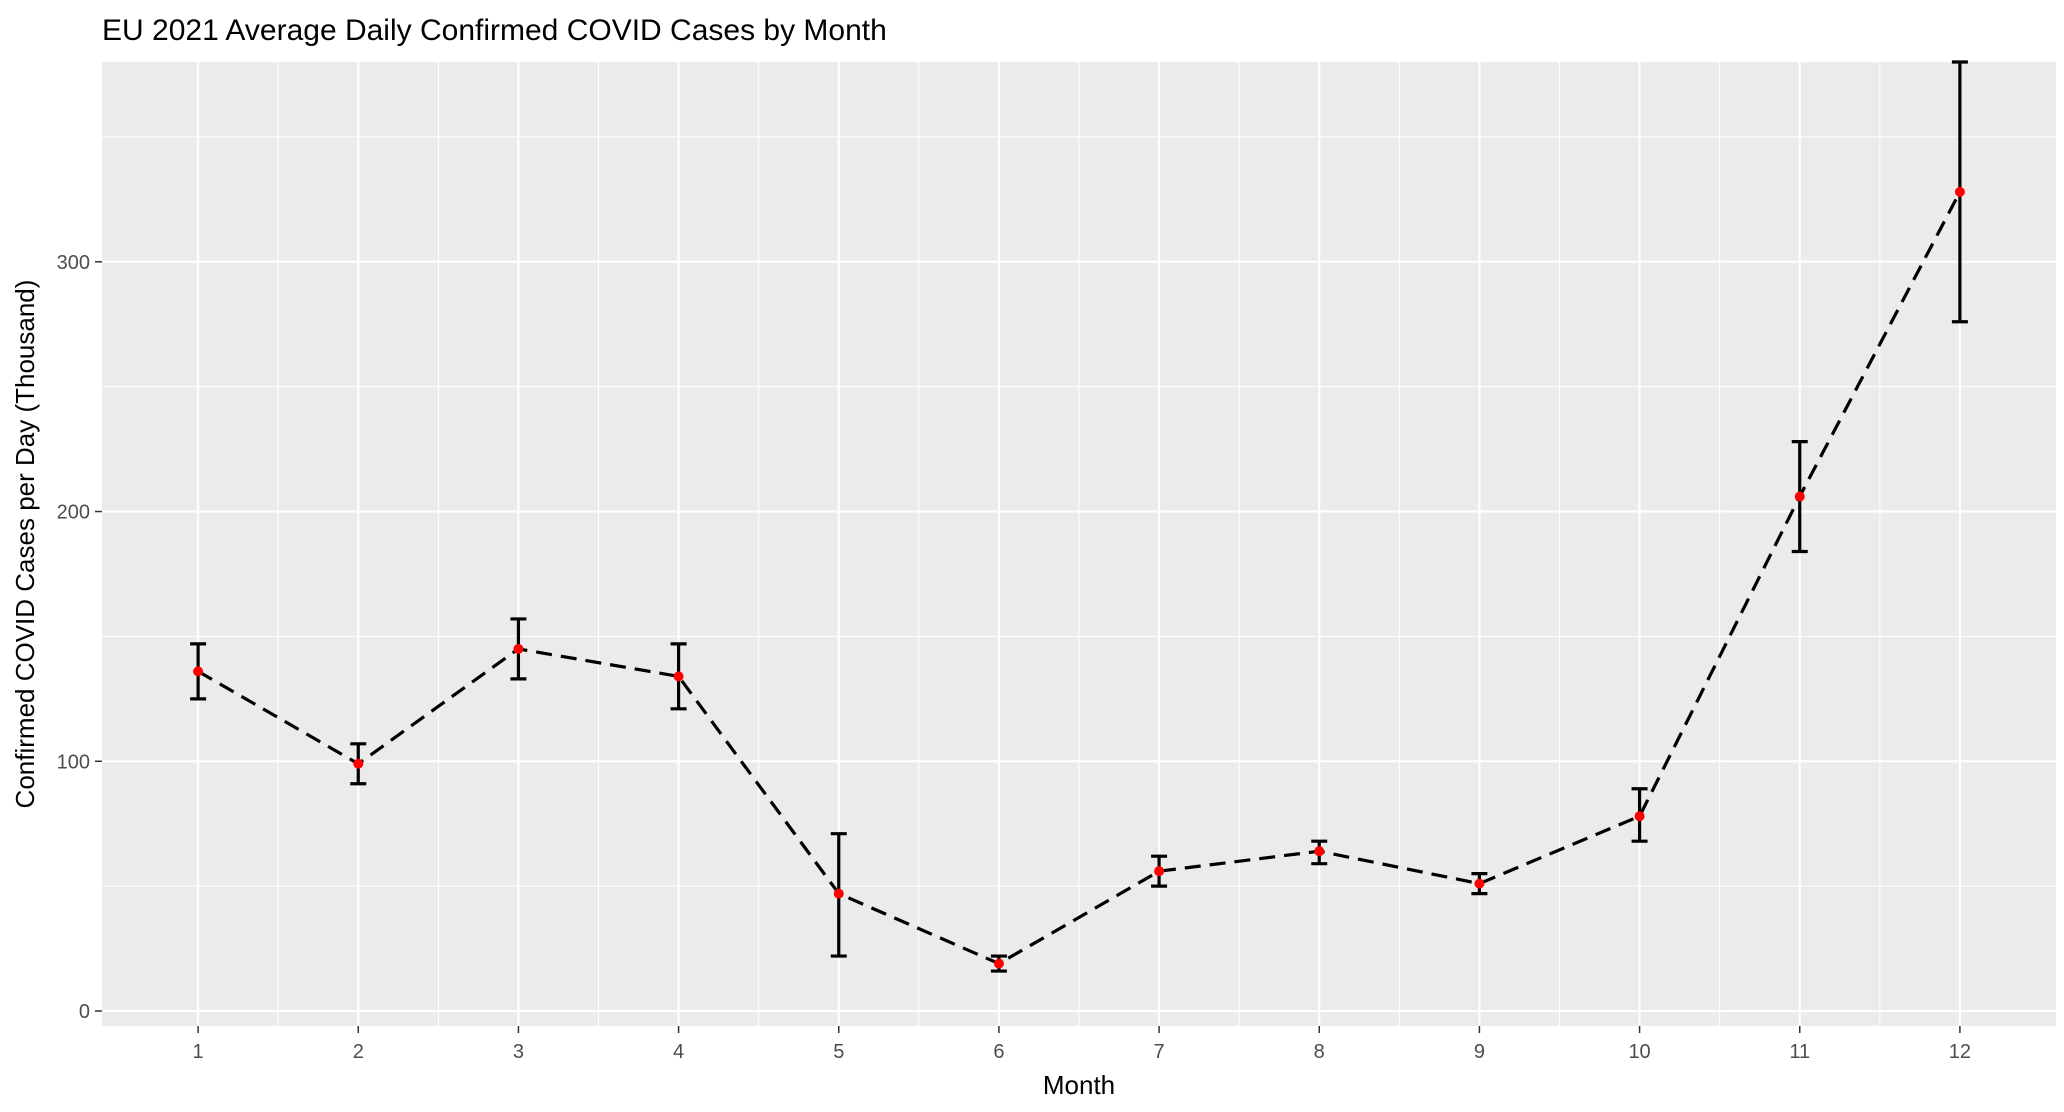  I want to click on y-tick-label: 0, so click(84, 1012).